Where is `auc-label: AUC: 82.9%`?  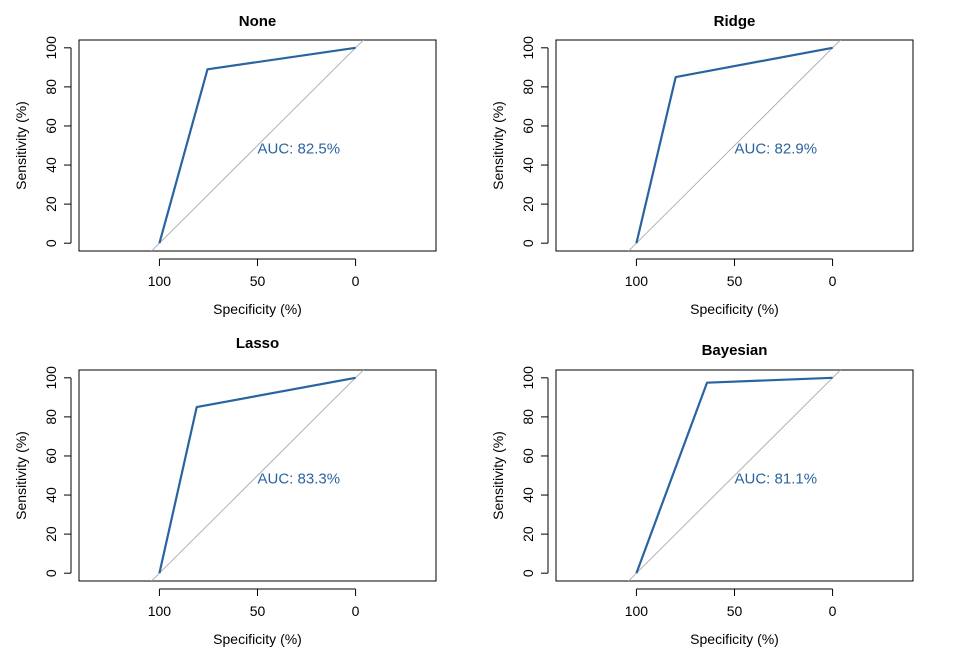
auc-label: AUC: 82.9% is located at coordinates (776, 148).